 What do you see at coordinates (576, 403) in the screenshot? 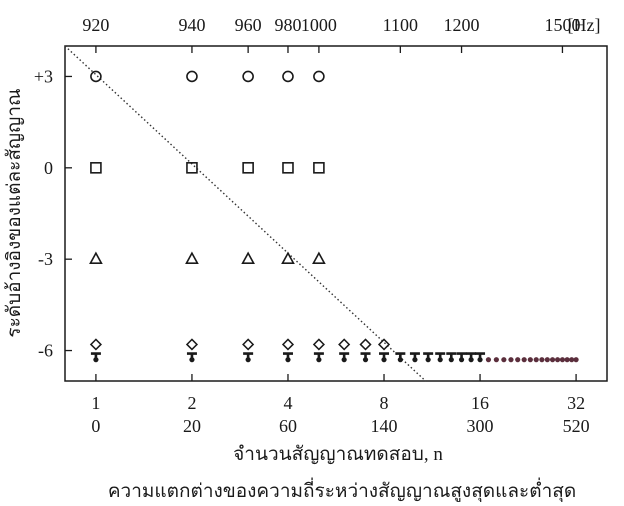
I see `x-tick-label: 32` at bounding box center [576, 403].